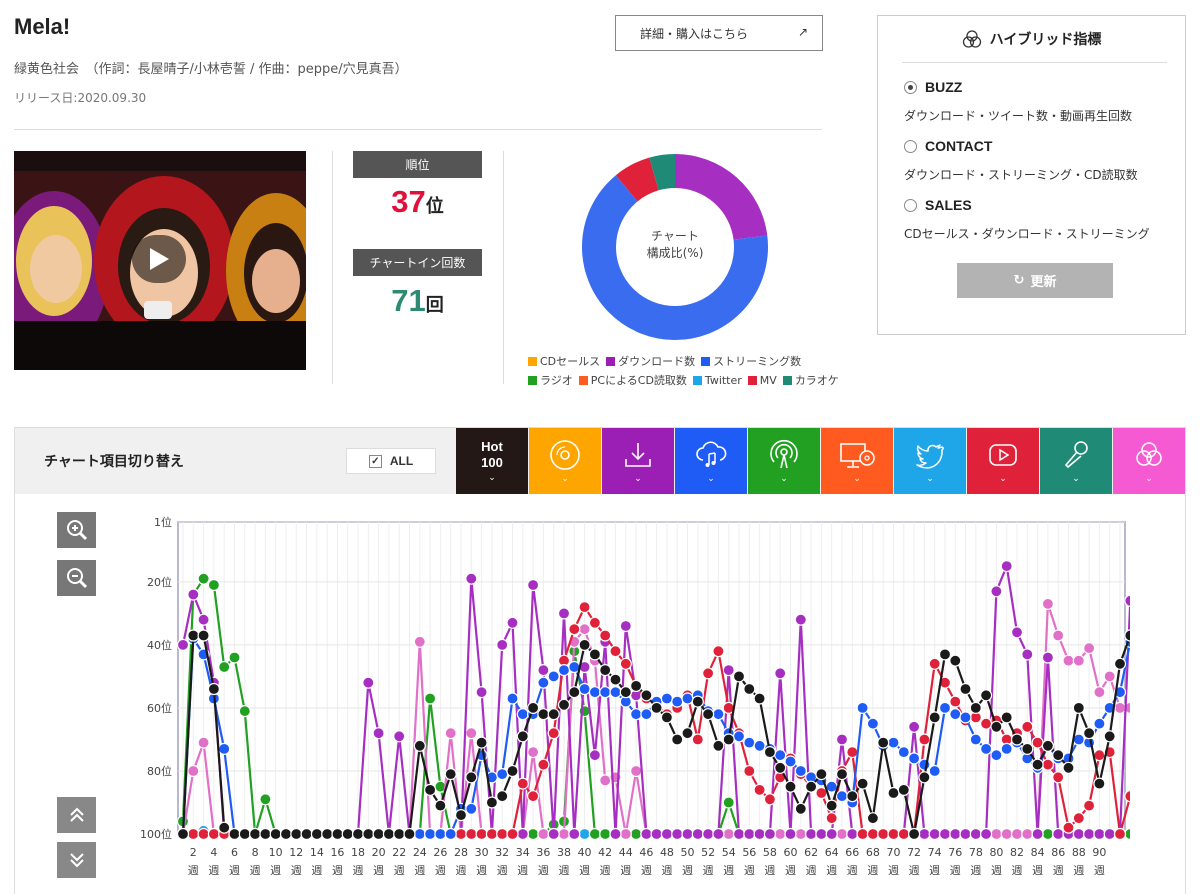 This screenshot has width=1200, height=894. I want to click on play-icon, so click(159, 259).